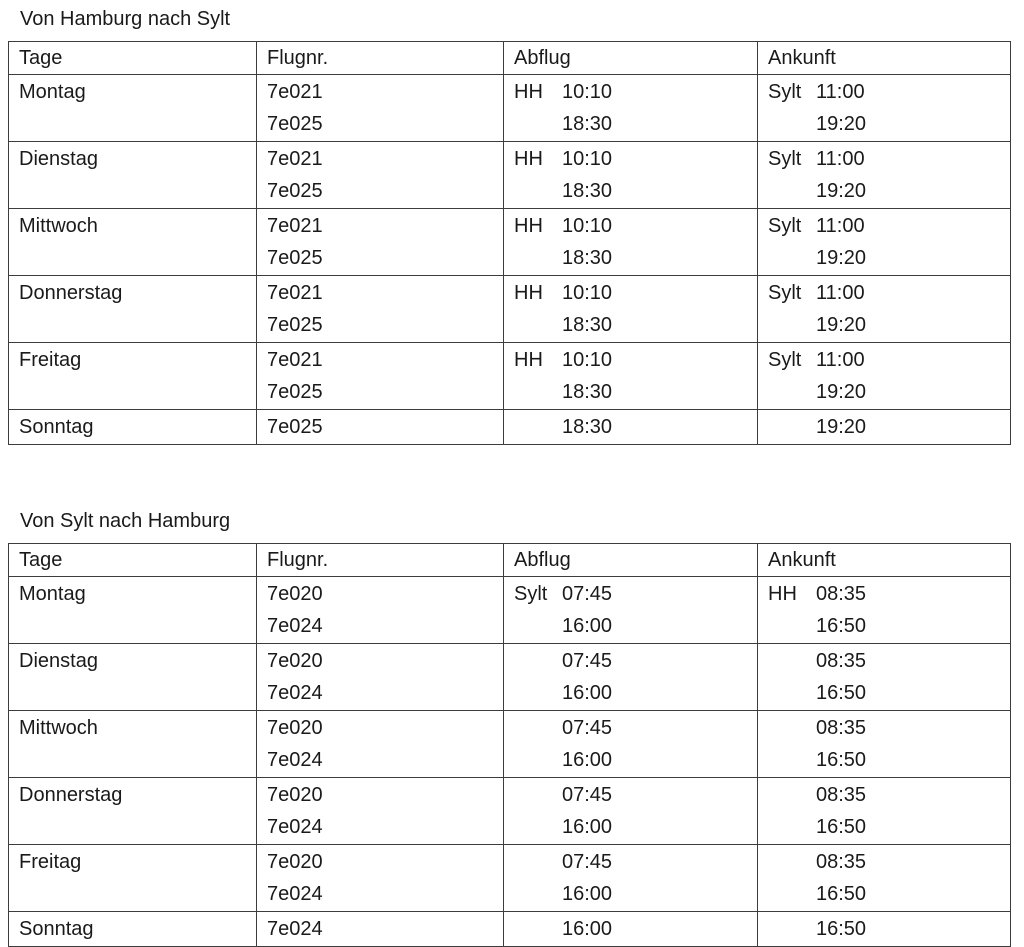  What do you see at coordinates (132, 929) in the screenshot?
I see `day-cell: Sonntag` at bounding box center [132, 929].